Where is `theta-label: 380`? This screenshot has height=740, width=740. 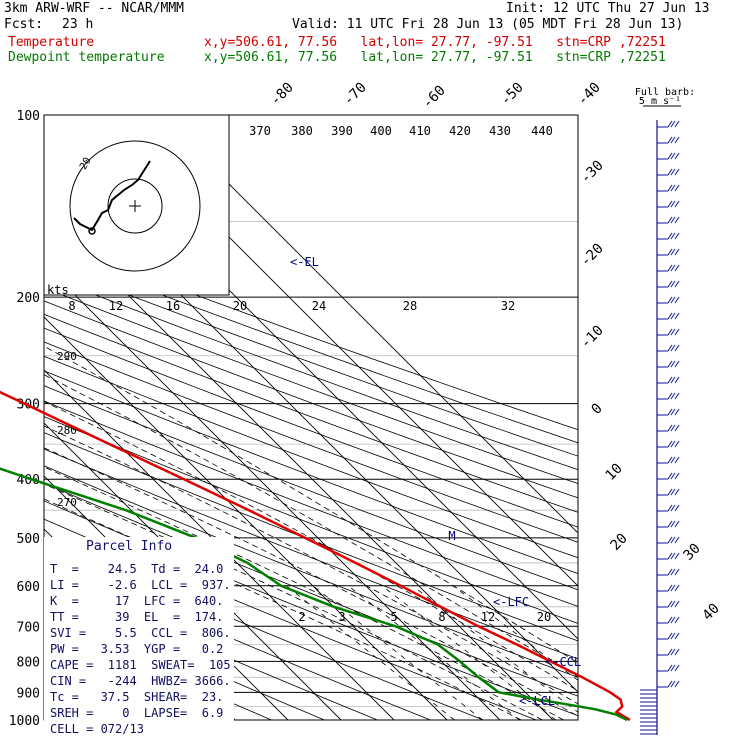 theta-label: 380 is located at coordinates (302, 131).